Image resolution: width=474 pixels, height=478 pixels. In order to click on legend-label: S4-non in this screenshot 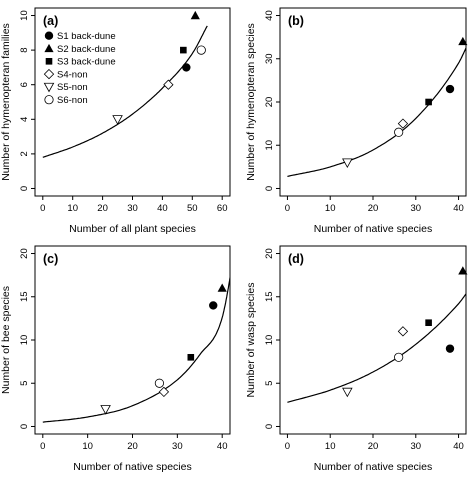, I will do `click(72, 74)`.